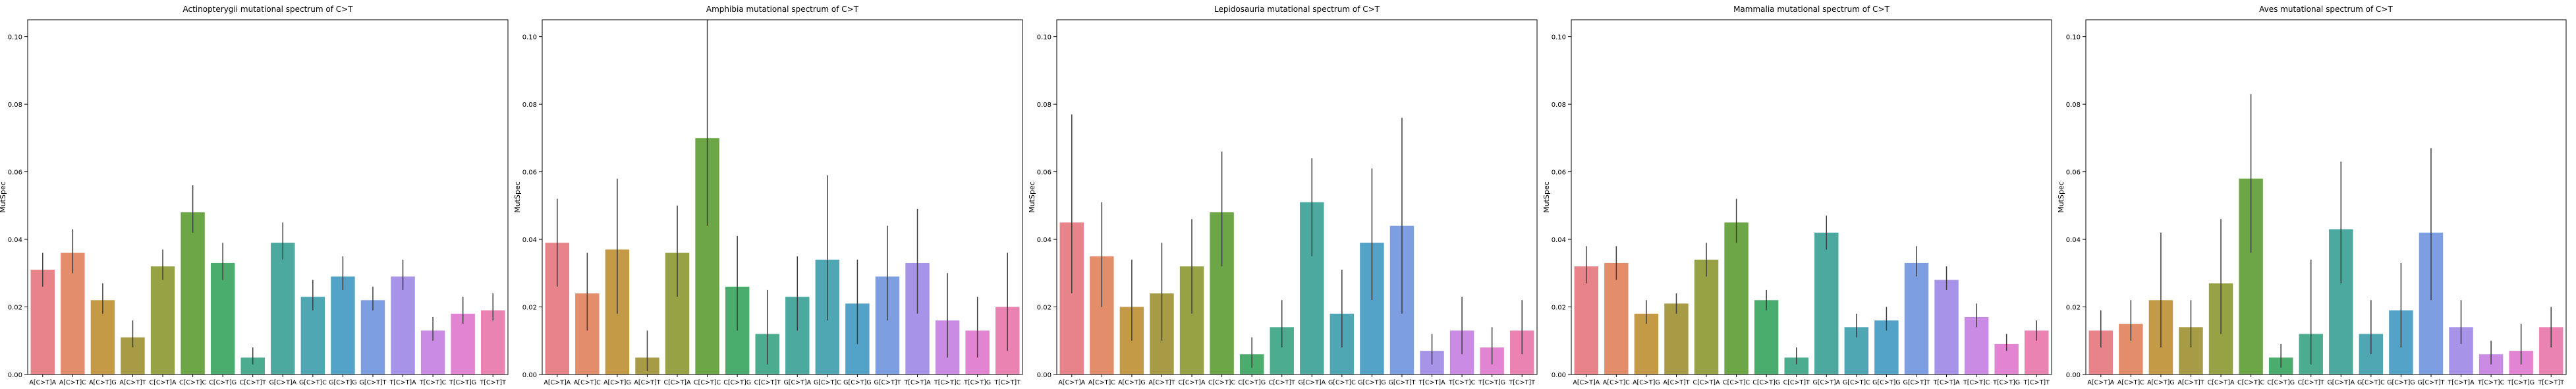 The image size is (2576, 389). What do you see at coordinates (1811, 10) in the screenshot?
I see `chart-title: Mammalia mutational spectrum of C>T` at bounding box center [1811, 10].